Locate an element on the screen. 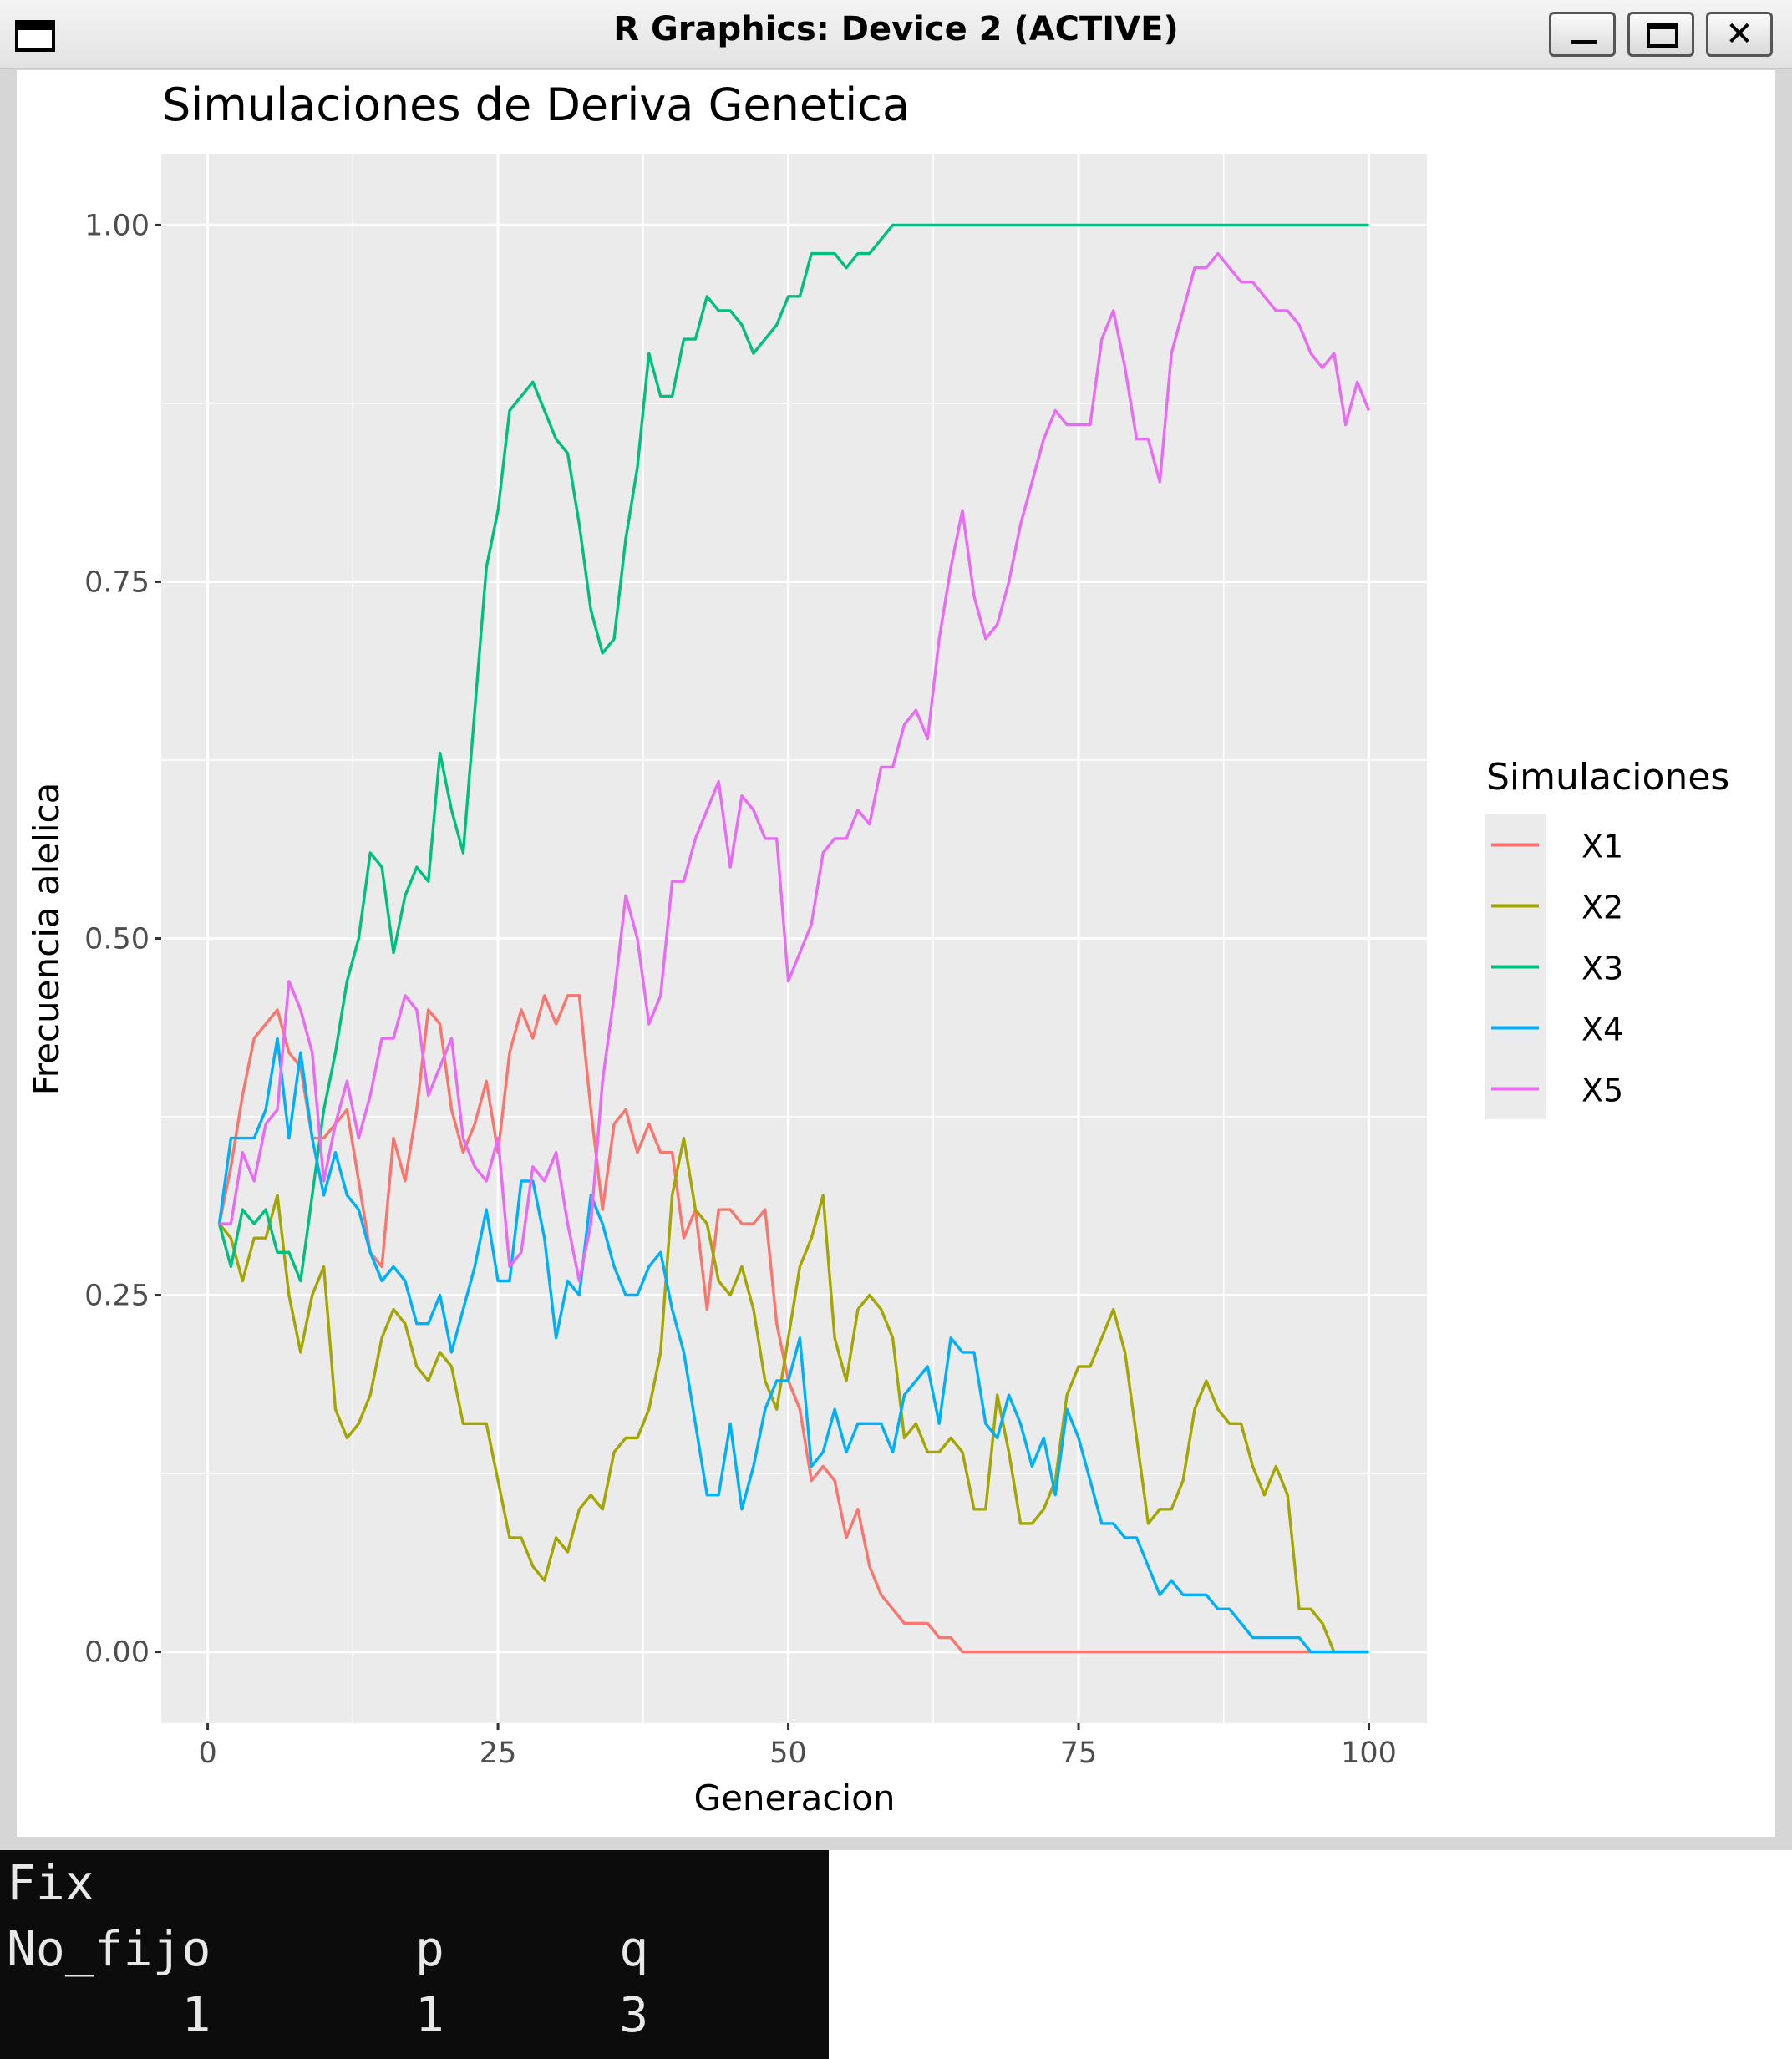  y-tick-label: 0.25 is located at coordinates (117, 1296).